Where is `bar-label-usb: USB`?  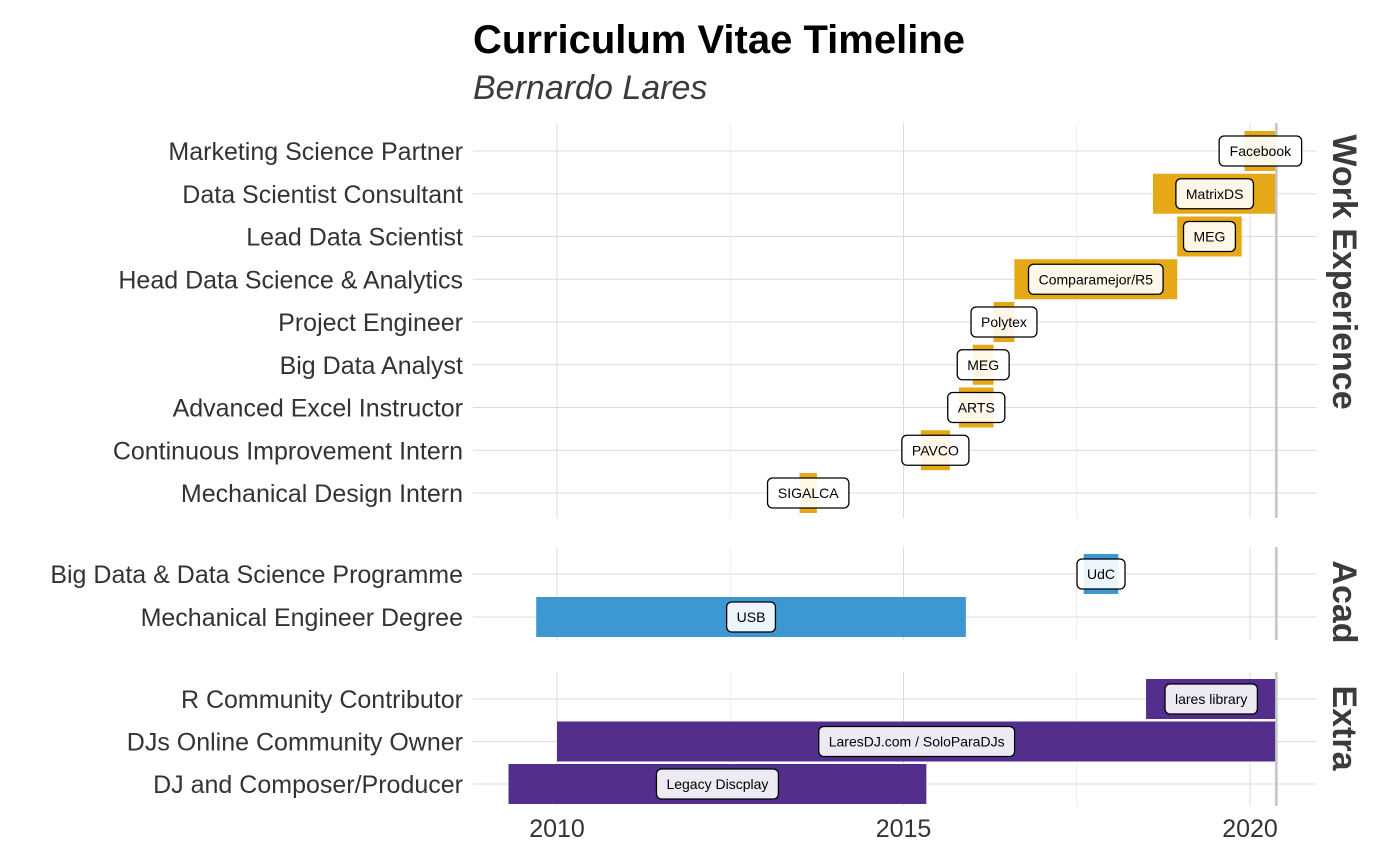
bar-label-usb: USB is located at coordinates (751, 617).